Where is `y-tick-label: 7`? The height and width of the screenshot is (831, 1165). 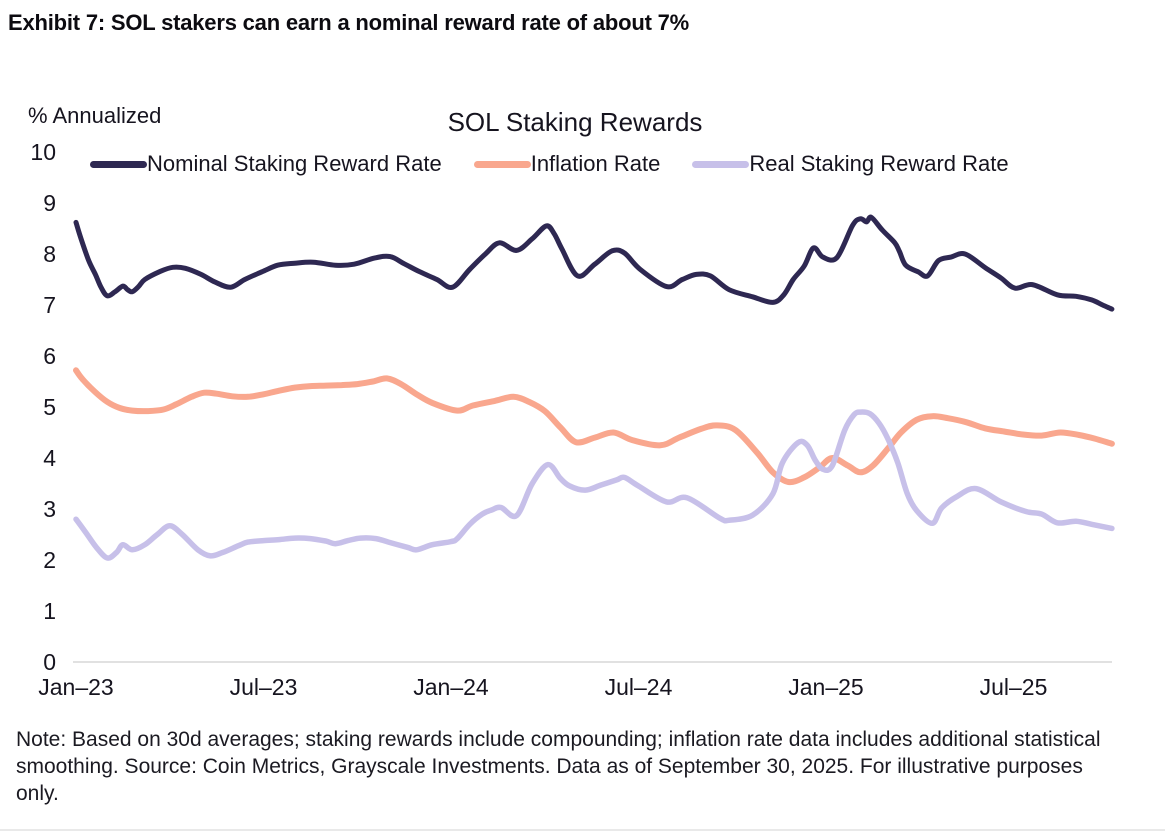
y-tick-label: 7 is located at coordinates (49, 305).